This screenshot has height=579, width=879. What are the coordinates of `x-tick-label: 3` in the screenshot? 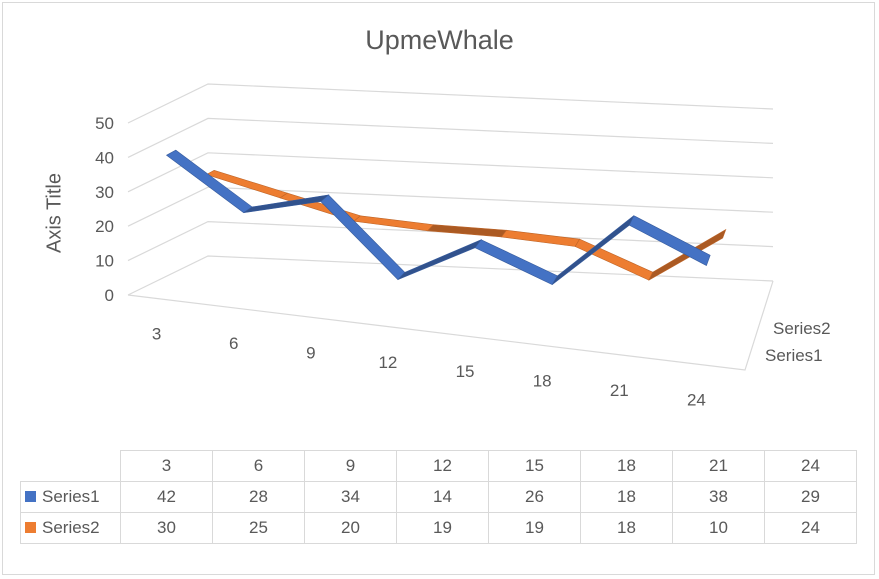 It's located at (156, 334).